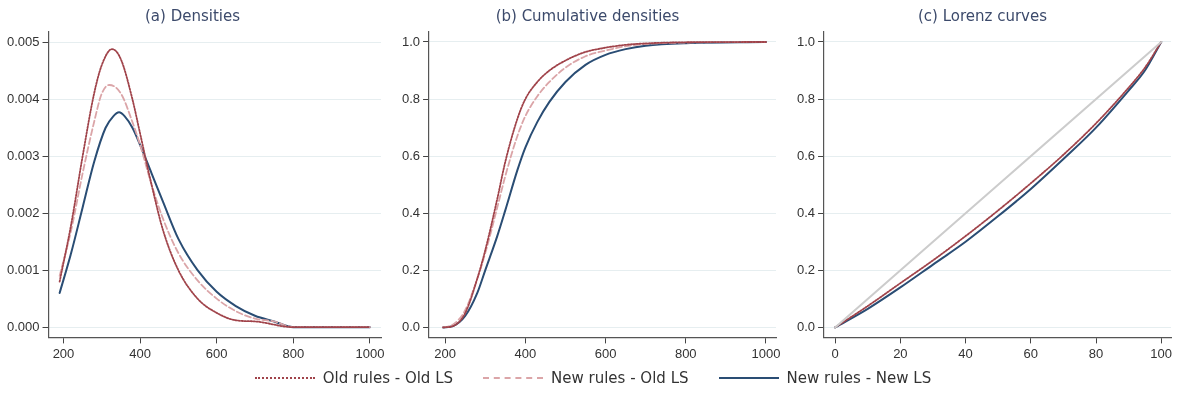 Image resolution: width=1186 pixels, height=407 pixels. I want to click on legend-label: New rules - New LS, so click(859, 378).